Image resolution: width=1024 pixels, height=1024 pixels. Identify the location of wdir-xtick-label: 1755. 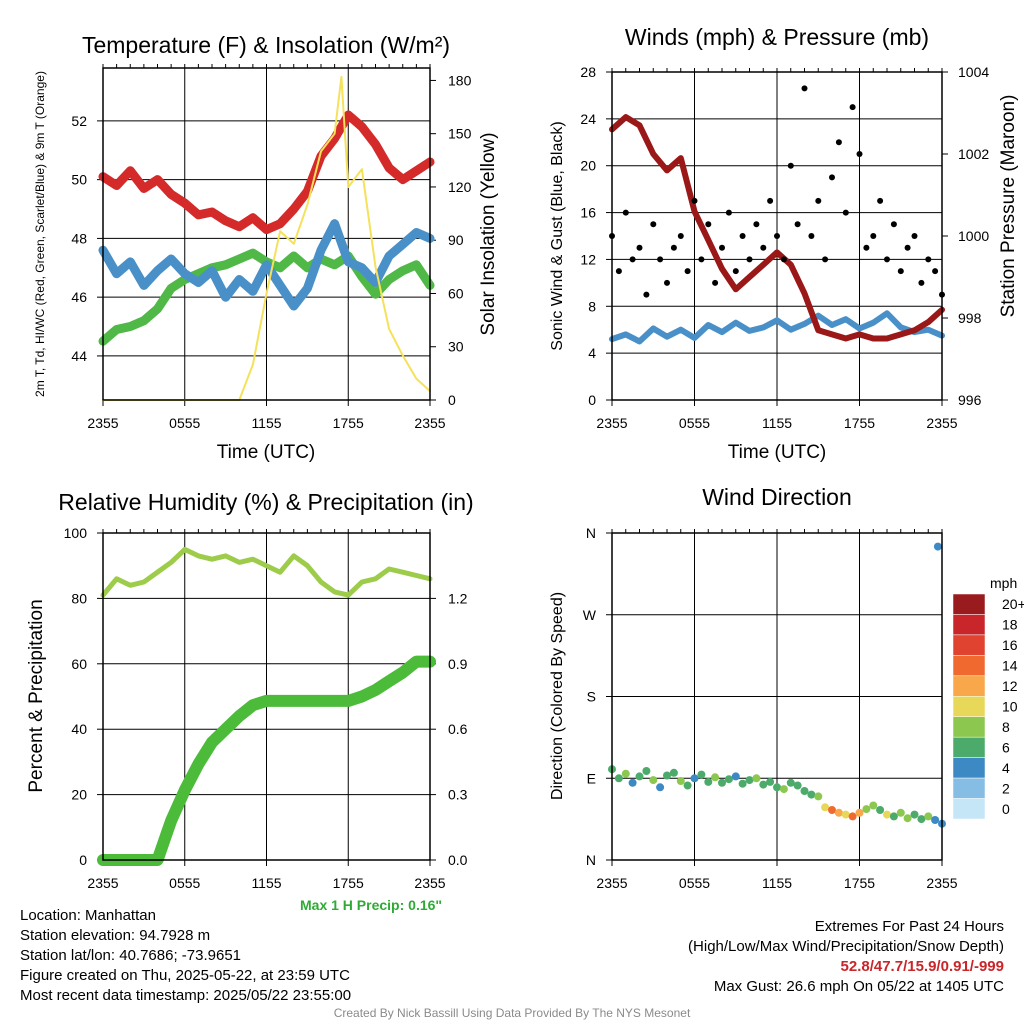
(859, 883).